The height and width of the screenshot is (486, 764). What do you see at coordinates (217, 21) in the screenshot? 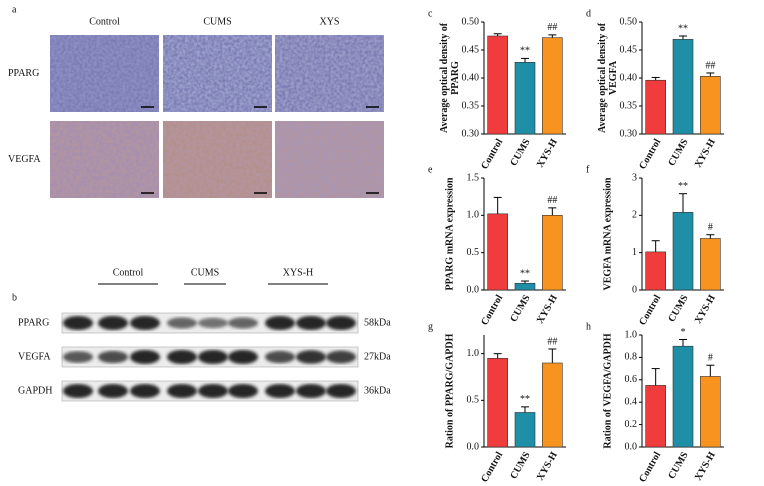
I see `column-label: CUMS` at bounding box center [217, 21].